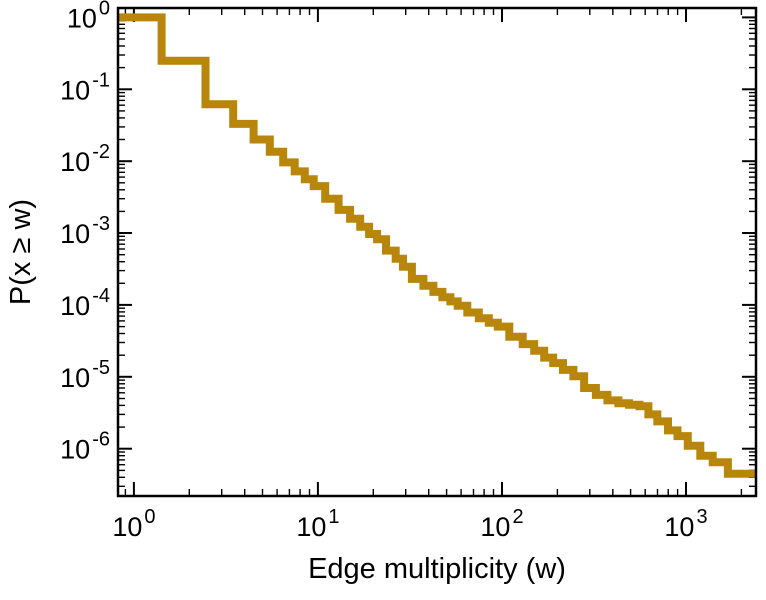 Image resolution: width=766 pixels, height=600 pixels. Describe the element at coordinates (85, 447) in the screenshot. I see `y-tick-label: 10 -6` at that location.